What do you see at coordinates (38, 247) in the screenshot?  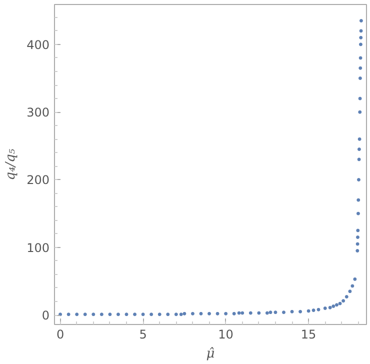 I see `y-tick-label: 100` at bounding box center [38, 247].